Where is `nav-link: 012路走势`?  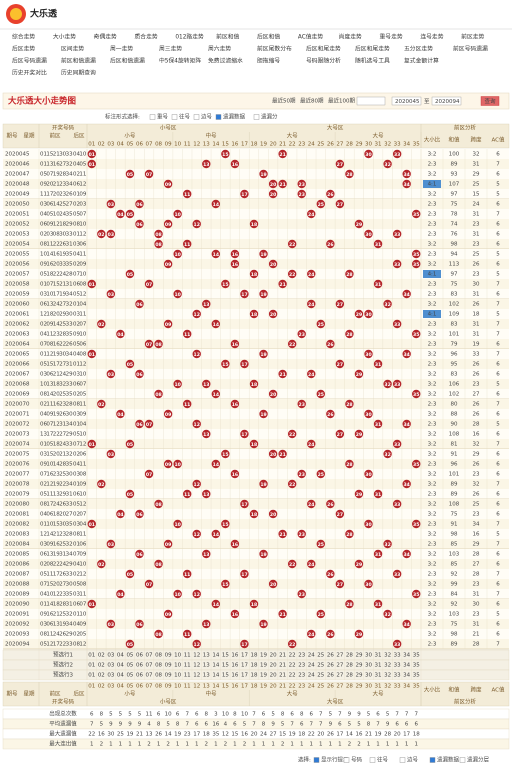 nav-link: 012路走势 is located at coordinates (189, 37).